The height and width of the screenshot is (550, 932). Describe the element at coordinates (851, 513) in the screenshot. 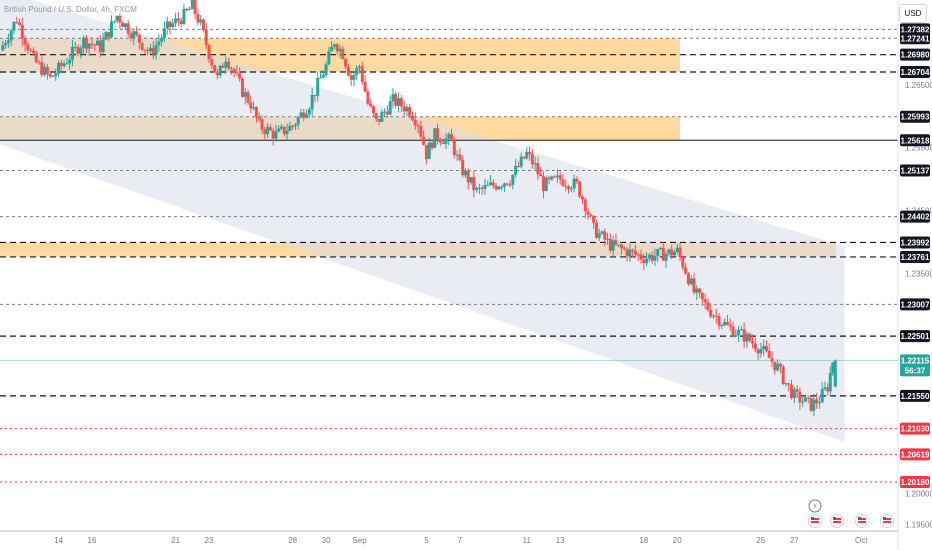

I see `economic-events: ⚡` at that location.